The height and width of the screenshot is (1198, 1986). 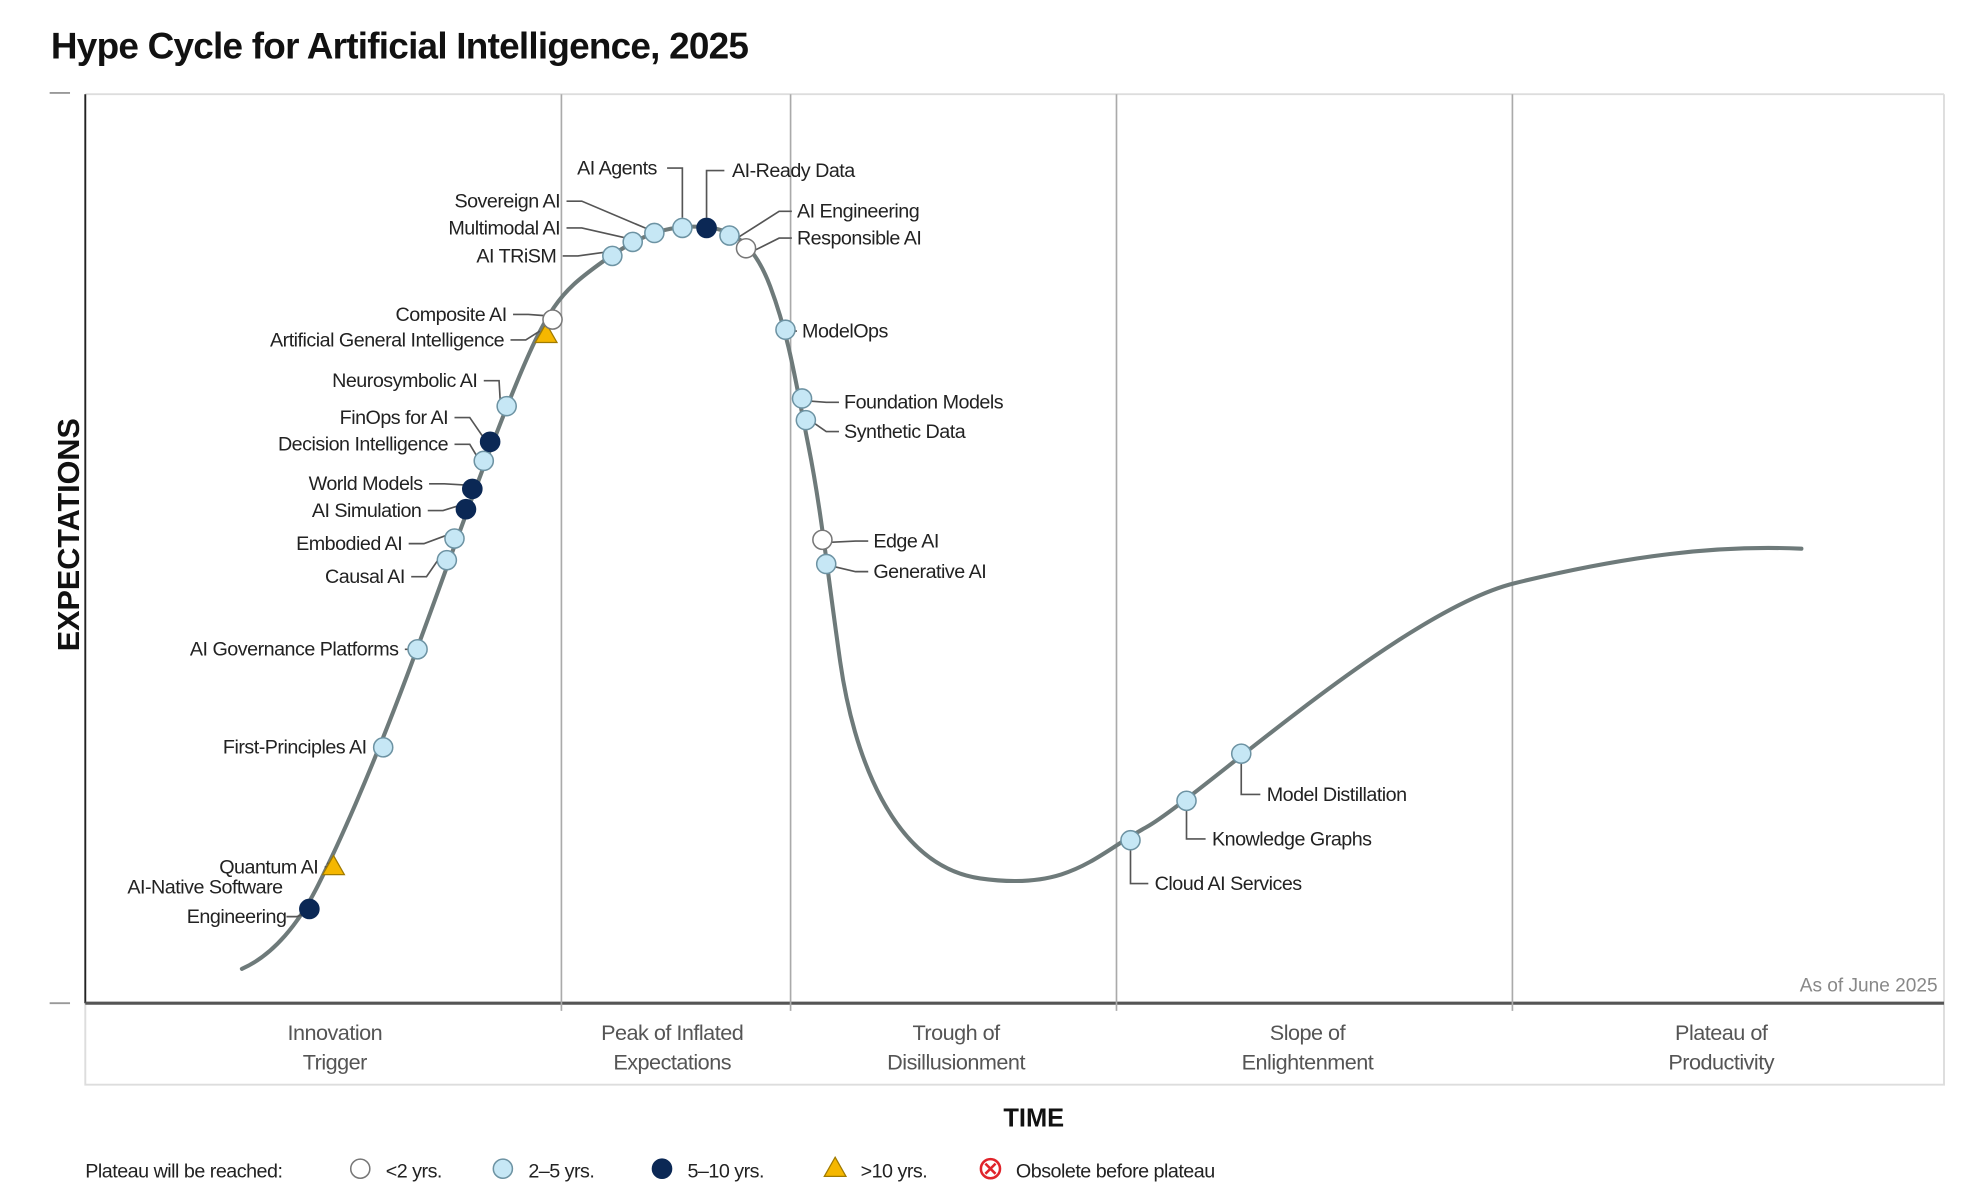 I want to click on technology-label: Edge AI, so click(x=906, y=541).